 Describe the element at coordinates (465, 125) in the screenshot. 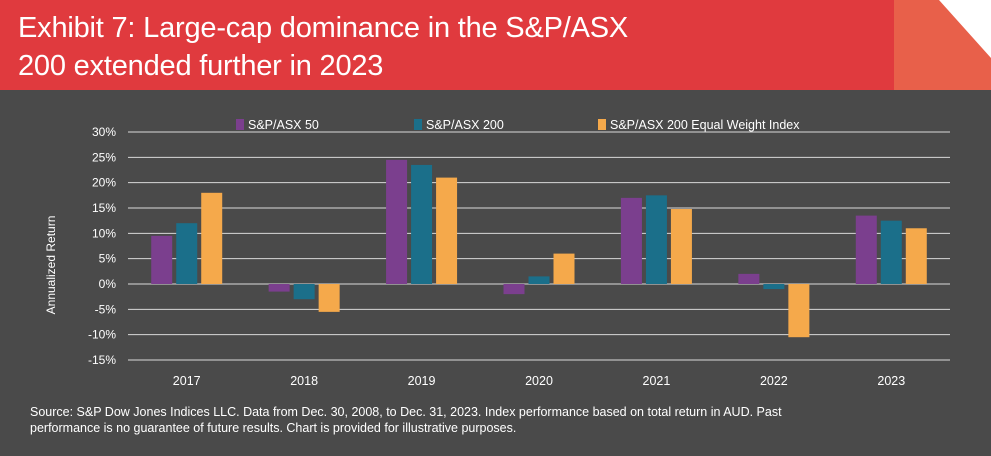

I see `legend-label: S&P/ASX 200` at that location.